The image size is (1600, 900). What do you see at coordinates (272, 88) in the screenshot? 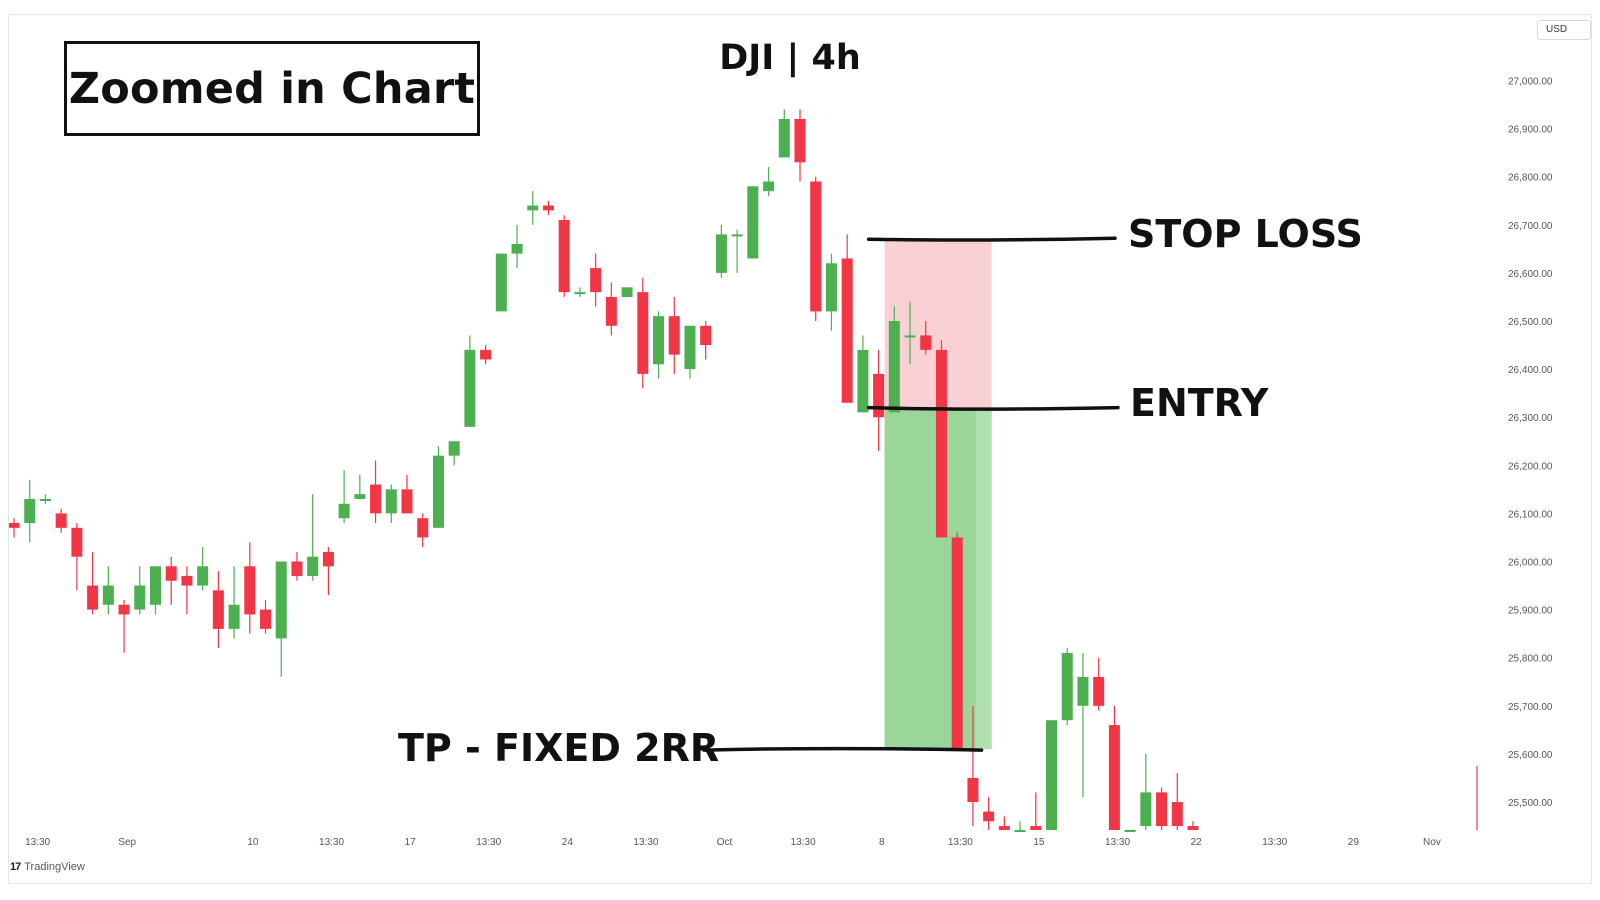
I see `title-box: Zoomed in Chart` at bounding box center [272, 88].